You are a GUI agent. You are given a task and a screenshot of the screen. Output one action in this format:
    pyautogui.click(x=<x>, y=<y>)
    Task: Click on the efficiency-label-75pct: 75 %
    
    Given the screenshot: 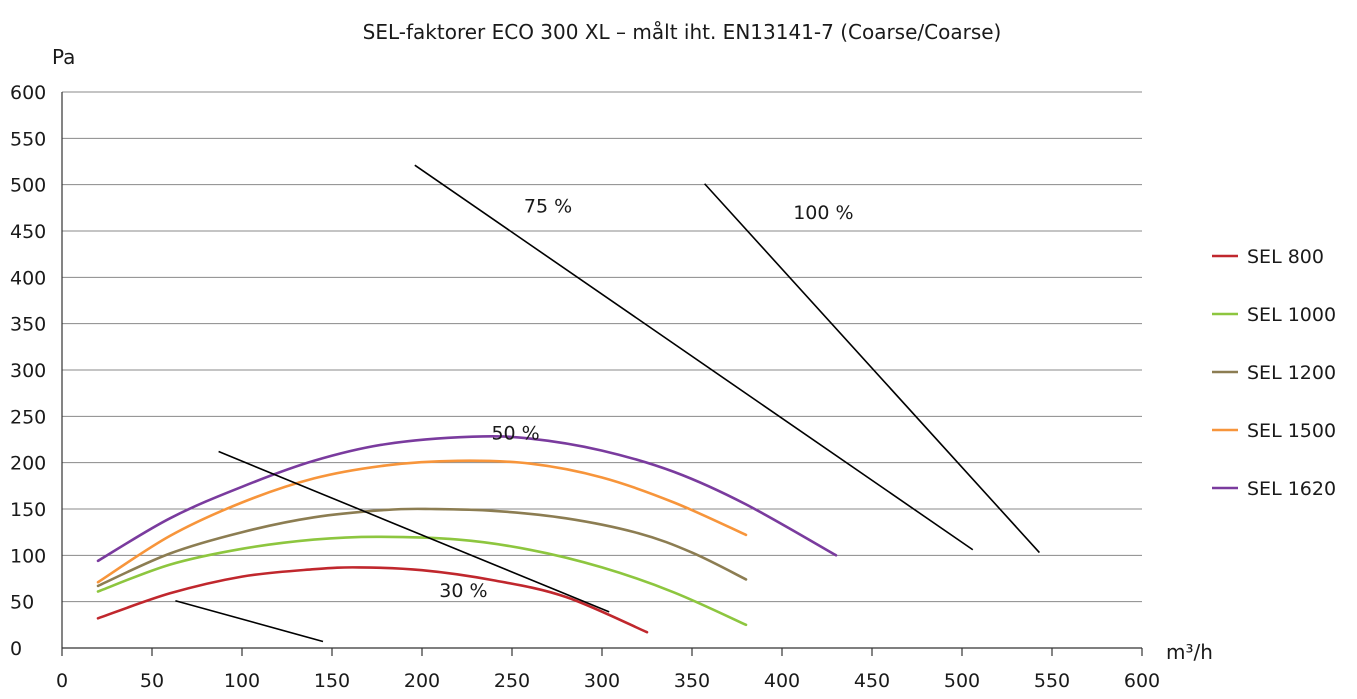 What is the action you would take?
    pyautogui.click(x=548, y=206)
    